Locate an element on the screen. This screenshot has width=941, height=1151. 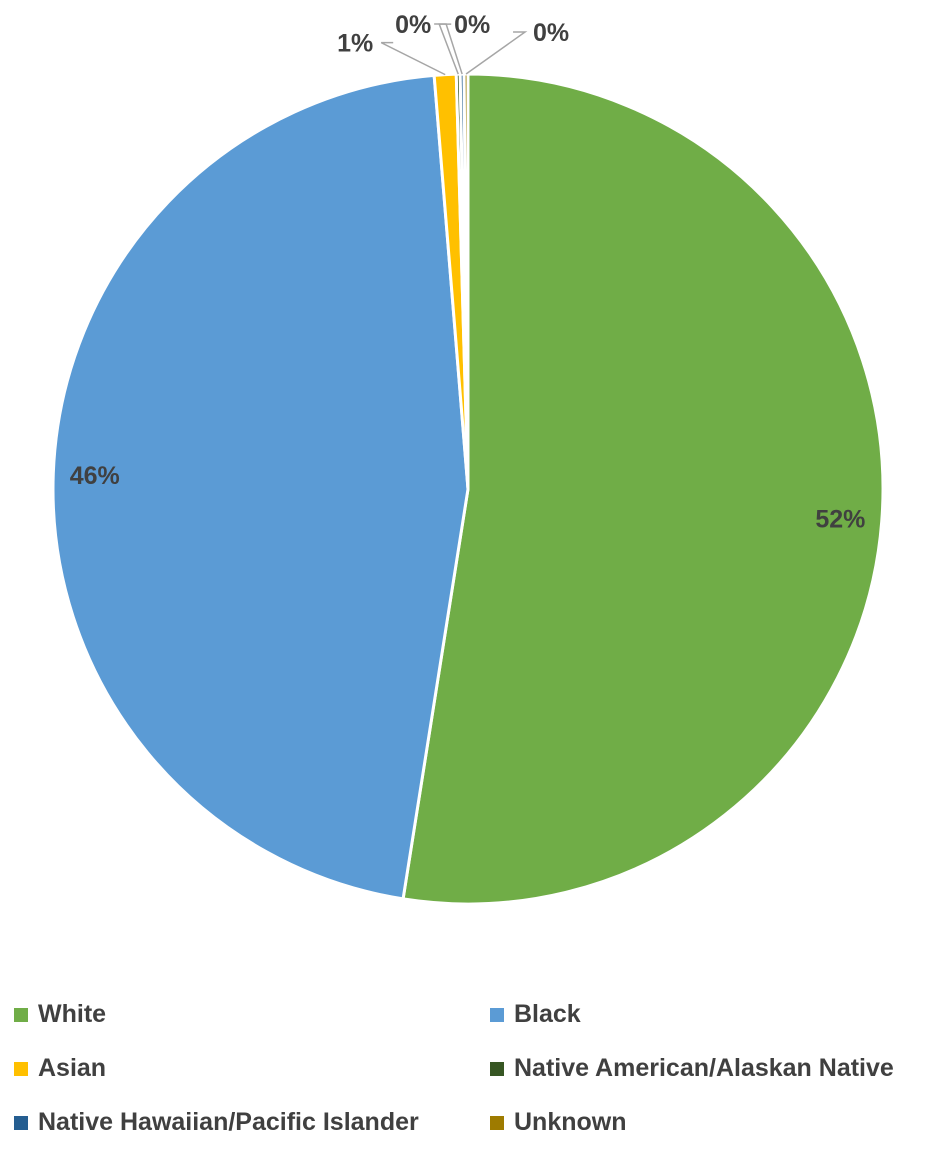
legend-item-unknown: Unknown is located at coordinates (558, 1122).